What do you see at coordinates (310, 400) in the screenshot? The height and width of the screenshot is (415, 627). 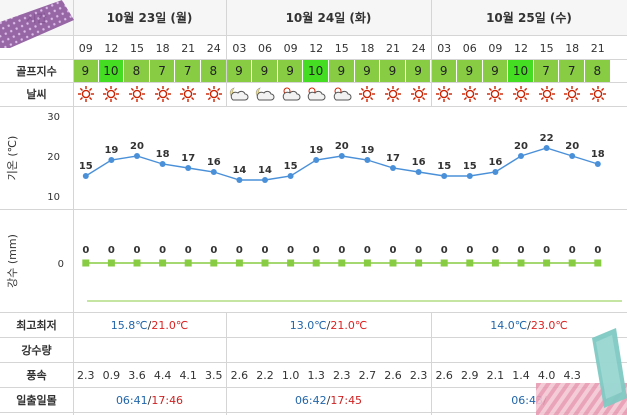 I see `sunrise-time: 06:42` at bounding box center [310, 400].